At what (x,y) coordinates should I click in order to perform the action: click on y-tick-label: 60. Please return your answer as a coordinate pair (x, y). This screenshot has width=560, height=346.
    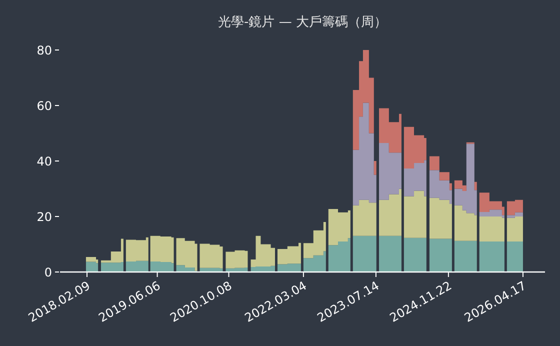
    Looking at the image, I should click on (44, 106).